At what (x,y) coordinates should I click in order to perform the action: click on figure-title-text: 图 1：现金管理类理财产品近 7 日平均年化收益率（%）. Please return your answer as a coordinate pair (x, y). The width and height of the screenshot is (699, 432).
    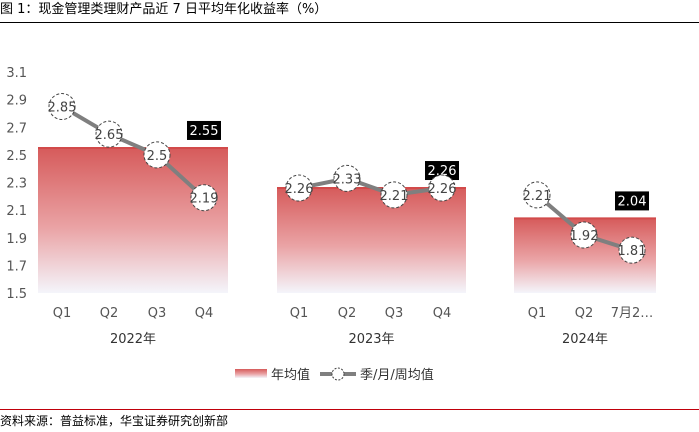
    Looking at the image, I should click on (164, 9).